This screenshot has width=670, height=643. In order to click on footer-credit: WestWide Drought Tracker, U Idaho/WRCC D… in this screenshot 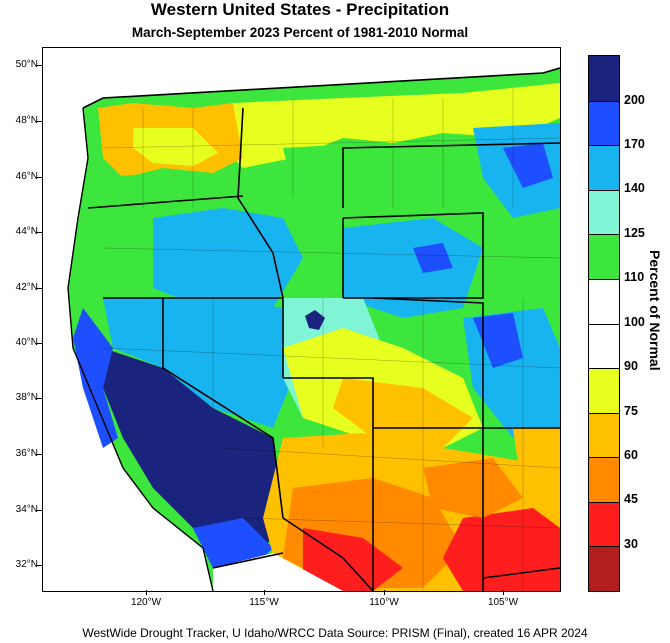, I will do `click(335, 633)`.